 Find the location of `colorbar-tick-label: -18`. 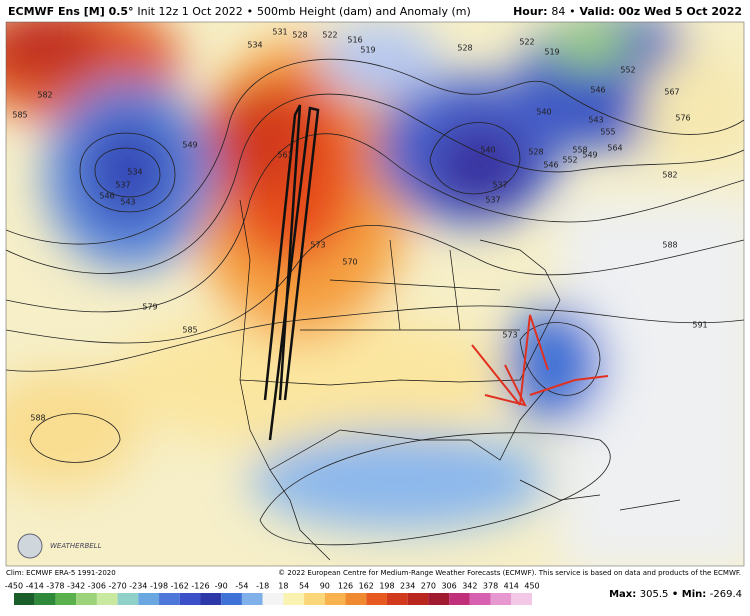

colorbar-tick-label: -18 is located at coordinates (262, 586).